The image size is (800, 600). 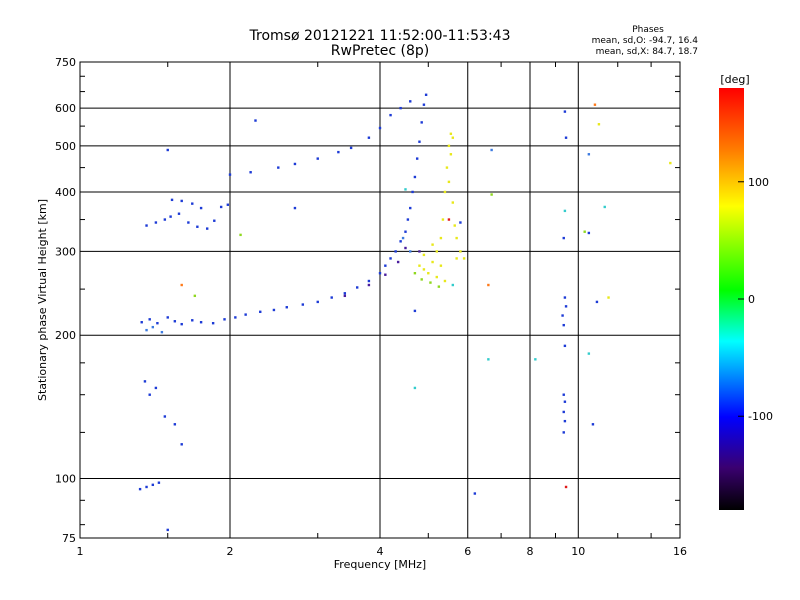 I want to click on x-tick-label: 8, so click(x=530, y=551).